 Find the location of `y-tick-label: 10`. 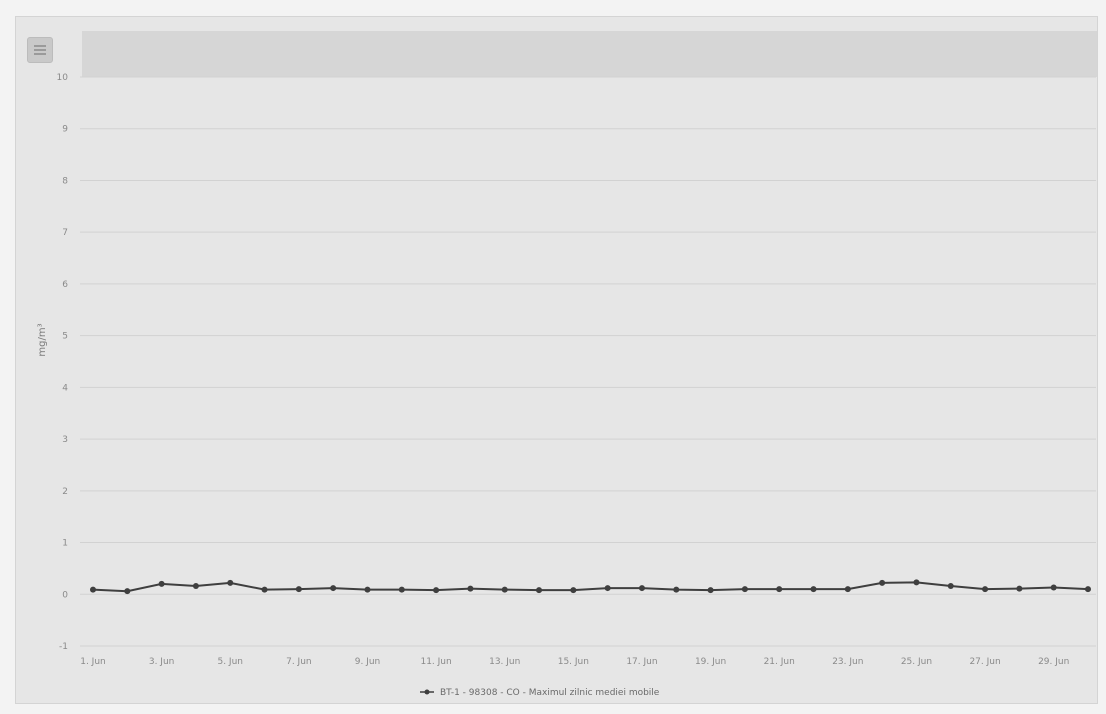

y-tick-label: 10 is located at coordinates (63, 78).